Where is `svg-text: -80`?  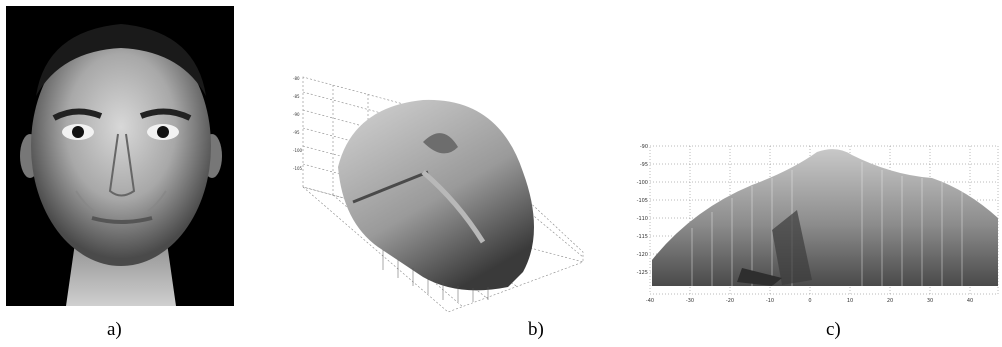 svg-text: -80 is located at coordinates (296, 78).